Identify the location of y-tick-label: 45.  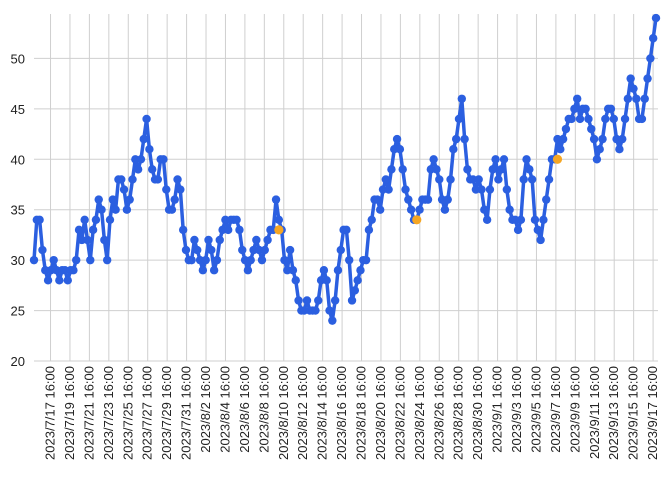
(18, 109).